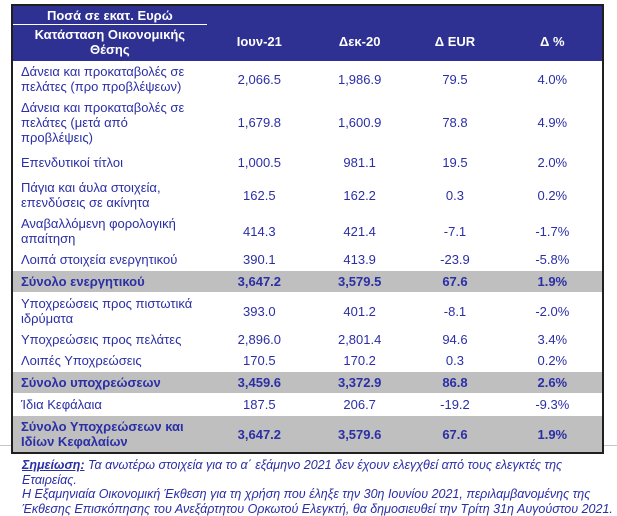 The image size is (617, 516). What do you see at coordinates (553, 43) in the screenshot?
I see `column-header-delta-pct: Δ %` at bounding box center [553, 43].